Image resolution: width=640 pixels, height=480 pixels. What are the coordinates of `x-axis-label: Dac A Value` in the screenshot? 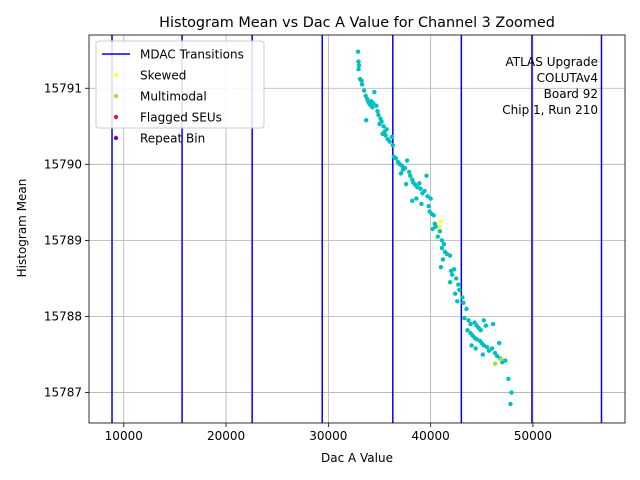 It's located at (357, 458).